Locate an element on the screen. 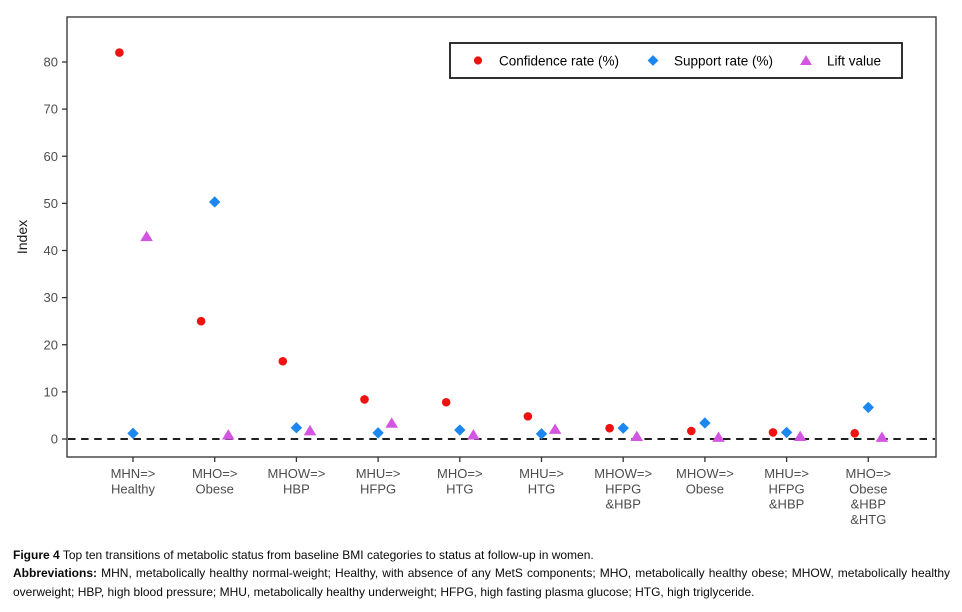 The image size is (962, 612). abbreviations-label: Abbreviations: is located at coordinates (55, 573).